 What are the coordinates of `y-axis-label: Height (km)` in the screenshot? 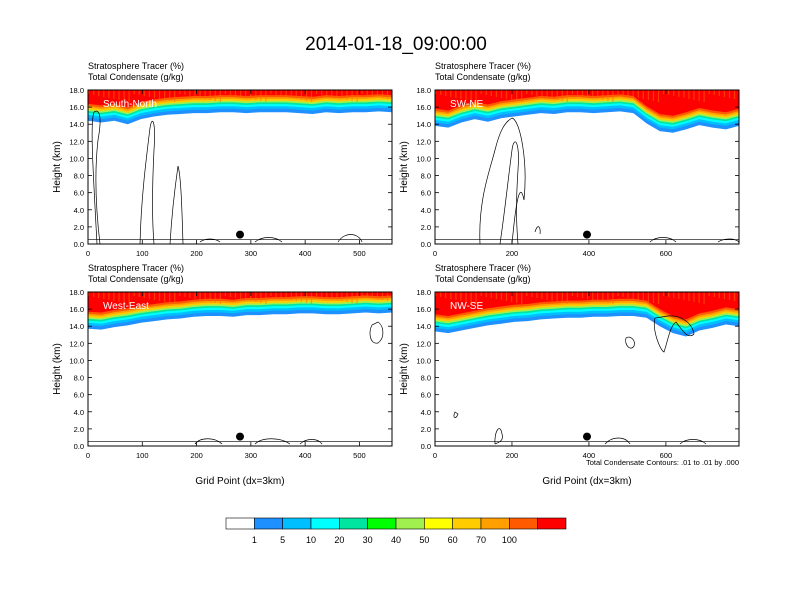 It's located at (404, 369).